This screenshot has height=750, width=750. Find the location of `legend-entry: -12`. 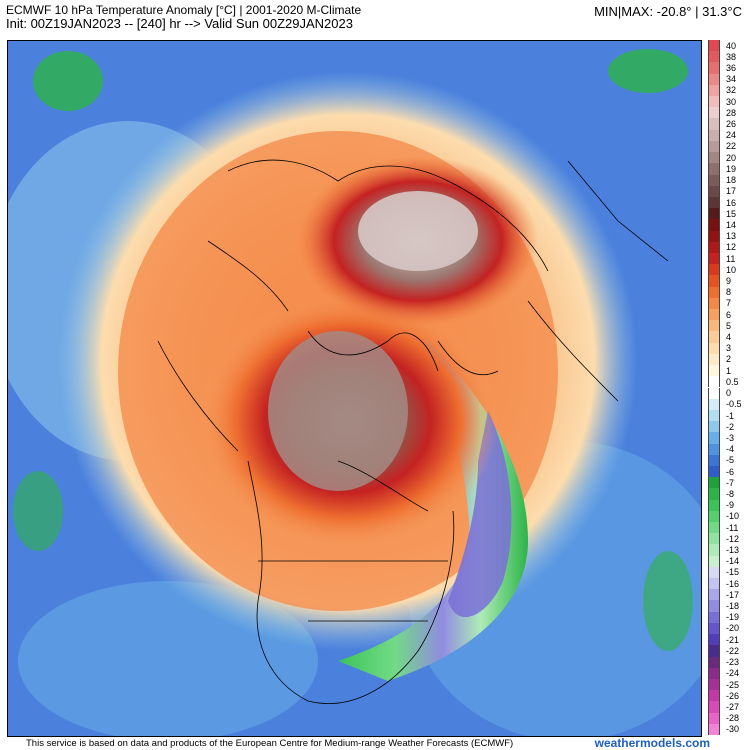

legend-entry: -12 is located at coordinates (728, 539).